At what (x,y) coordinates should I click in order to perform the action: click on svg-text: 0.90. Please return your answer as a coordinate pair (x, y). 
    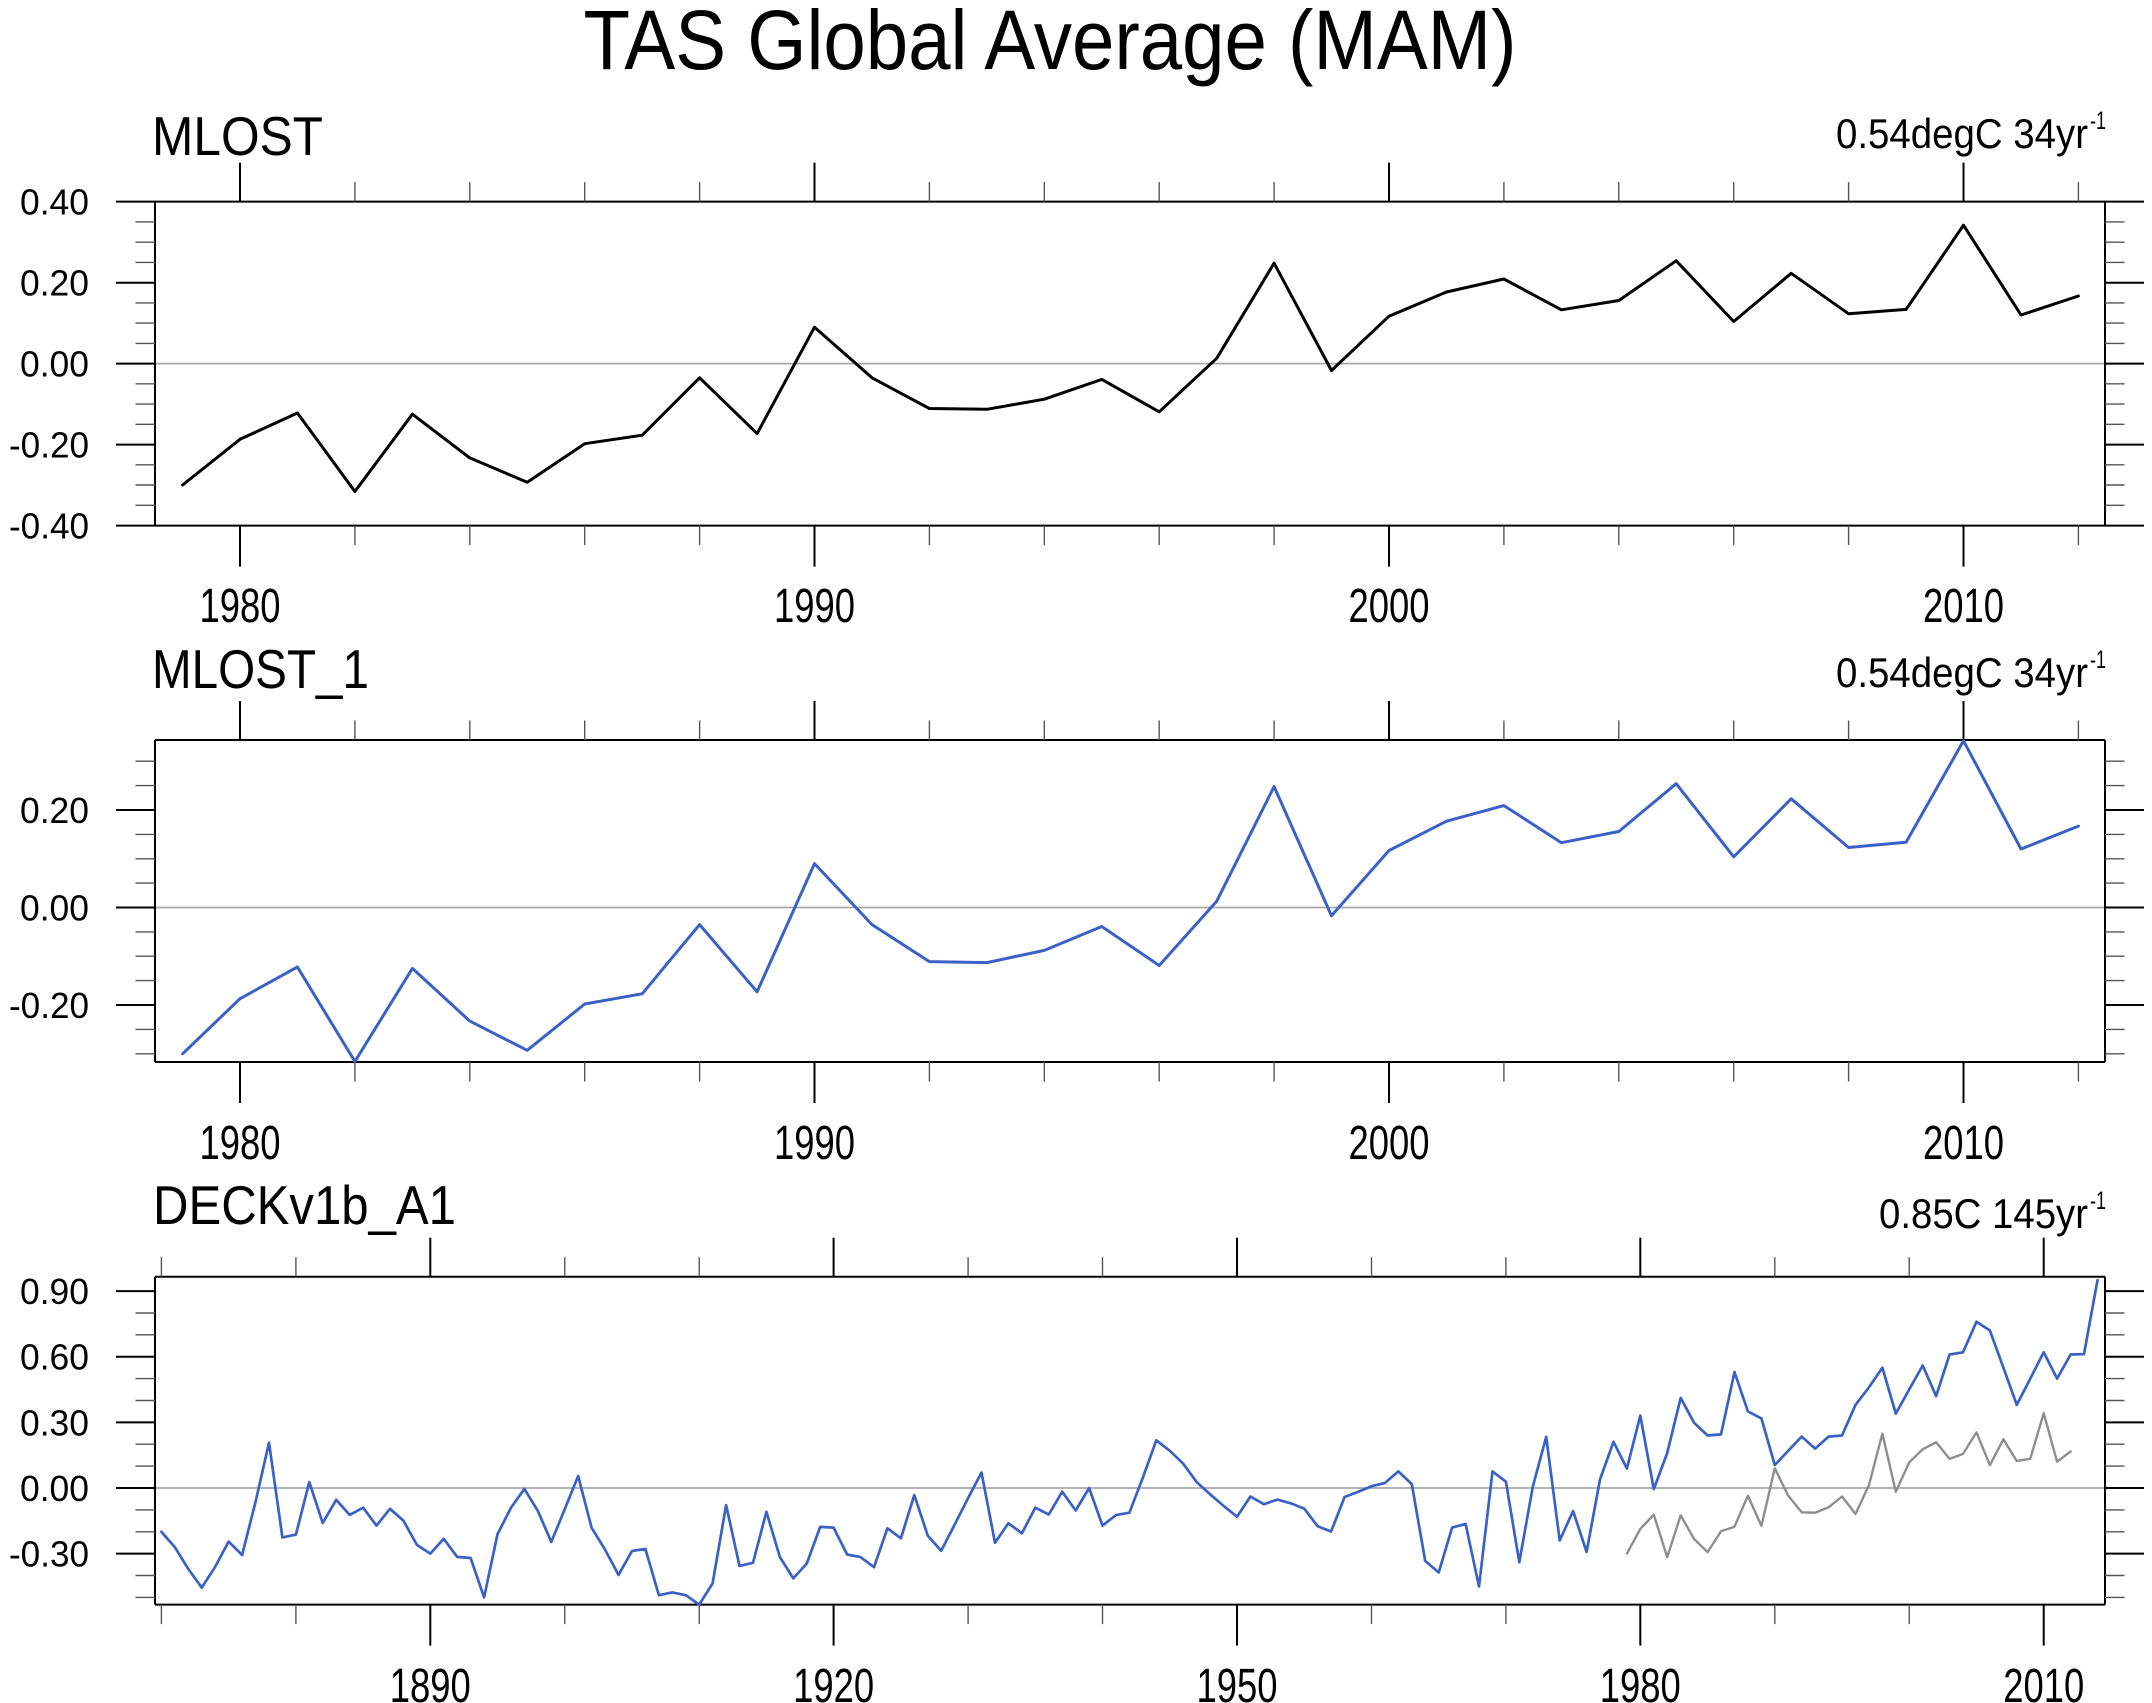
    Looking at the image, I should click on (54, 1291).